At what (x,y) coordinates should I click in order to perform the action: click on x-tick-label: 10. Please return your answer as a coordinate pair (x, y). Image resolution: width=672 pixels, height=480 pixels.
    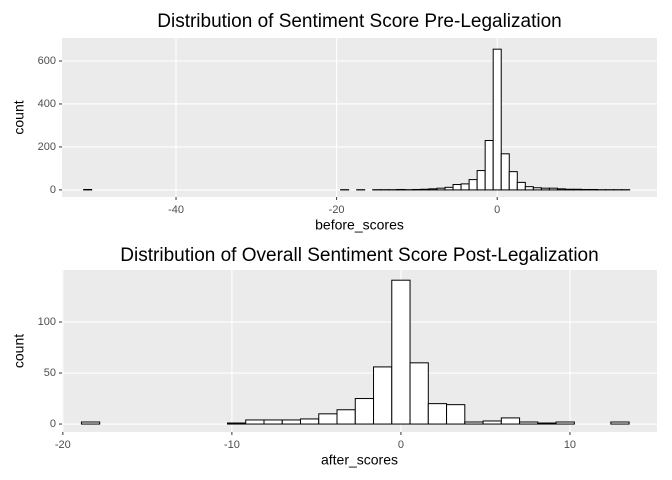
    Looking at the image, I should click on (570, 445).